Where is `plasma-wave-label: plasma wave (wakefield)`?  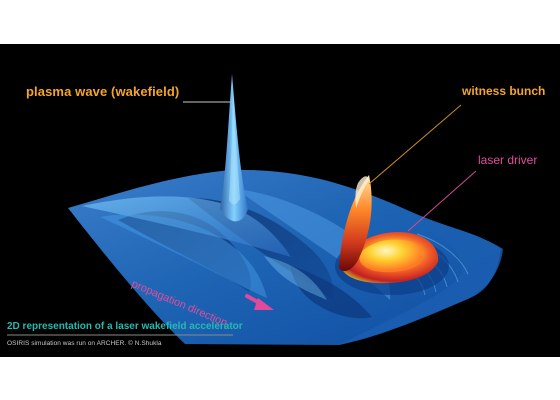
plasma-wave-label: plasma wave (wakefield) is located at coordinates (102, 91).